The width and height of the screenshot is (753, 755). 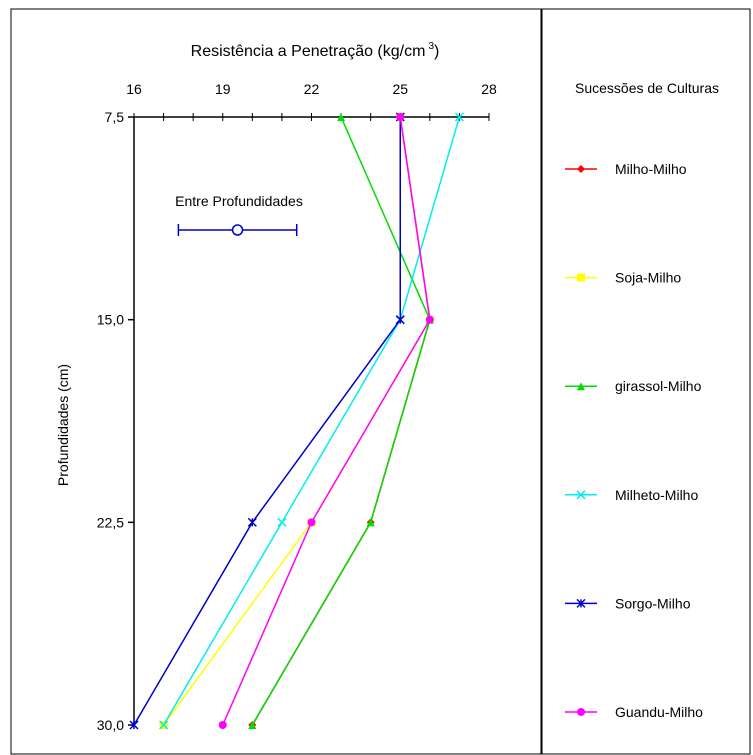 What do you see at coordinates (658, 386) in the screenshot?
I see `legend-label: girassol-Milho` at bounding box center [658, 386].